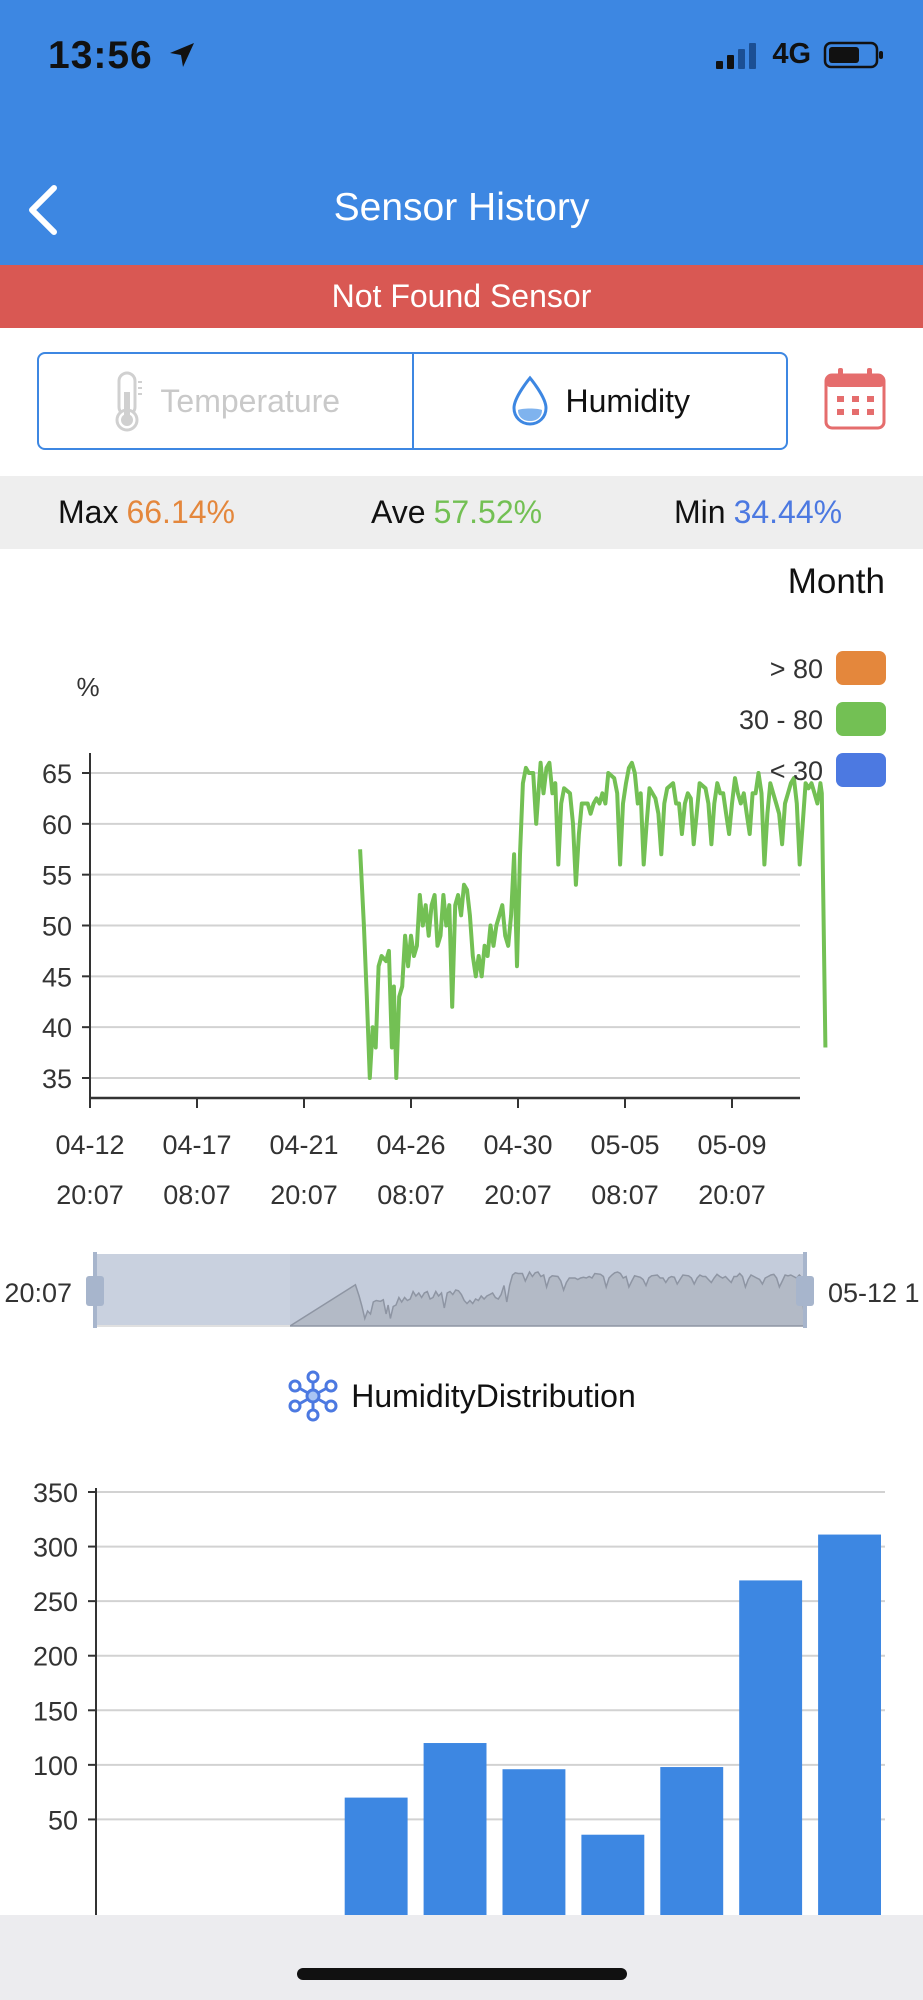 The width and height of the screenshot is (923, 2000). Describe the element at coordinates (57, 876) in the screenshot. I see `y-tick-label: 55` at that location.